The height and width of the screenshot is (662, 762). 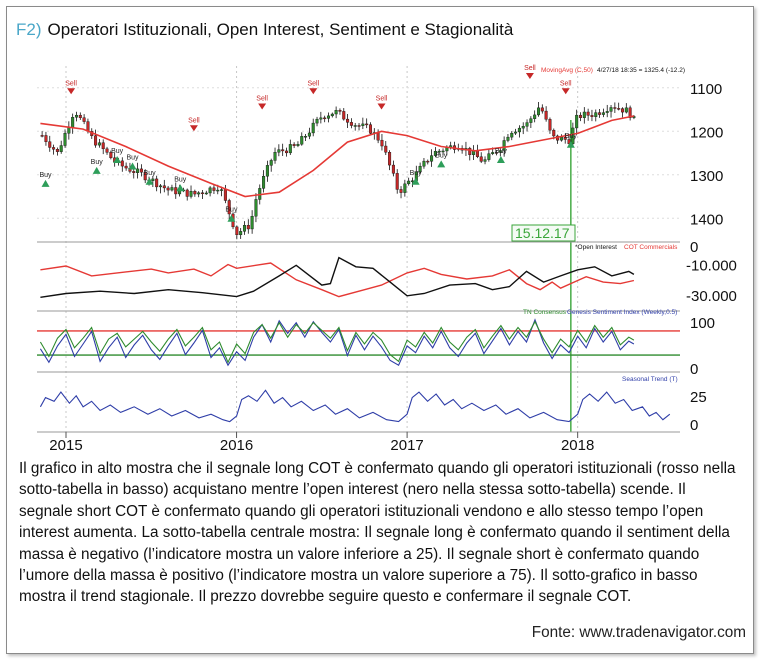 I want to click on cursor-date-label: 15.12.17, so click(x=542, y=233).